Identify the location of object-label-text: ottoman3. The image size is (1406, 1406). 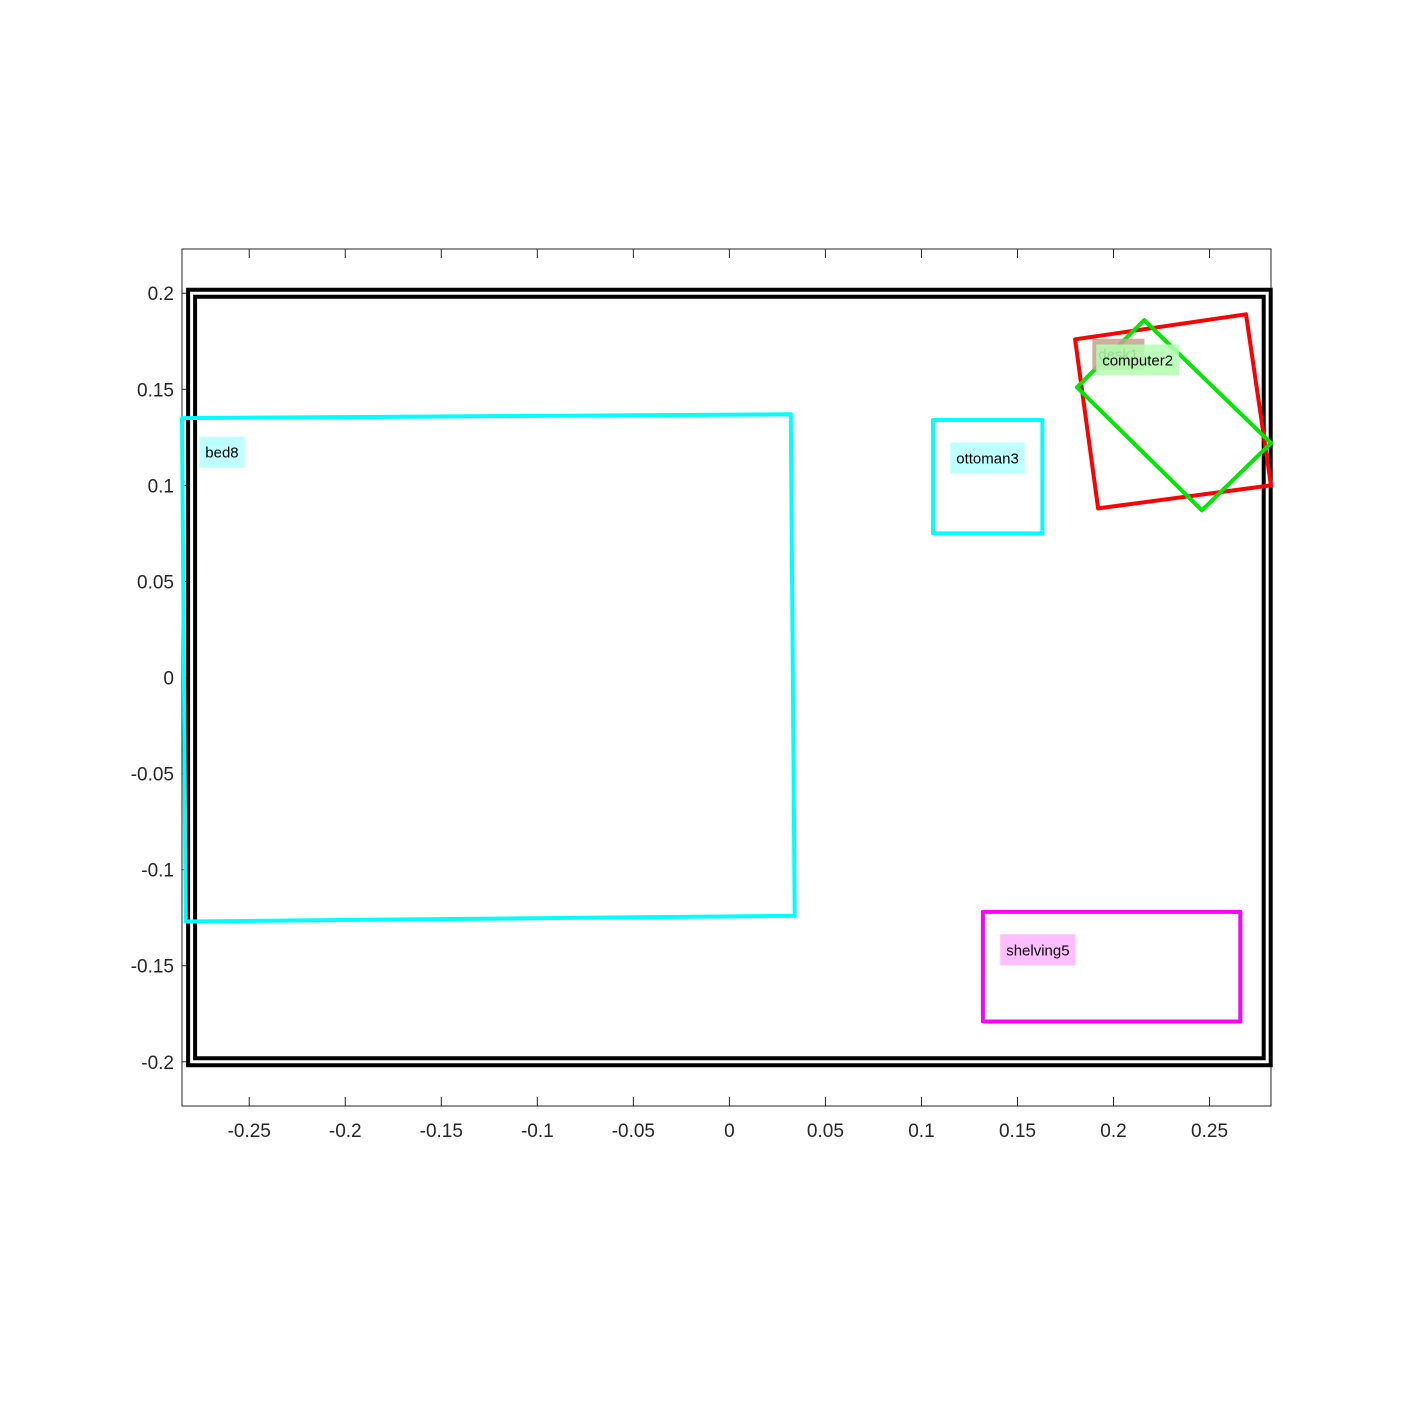
(987, 458).